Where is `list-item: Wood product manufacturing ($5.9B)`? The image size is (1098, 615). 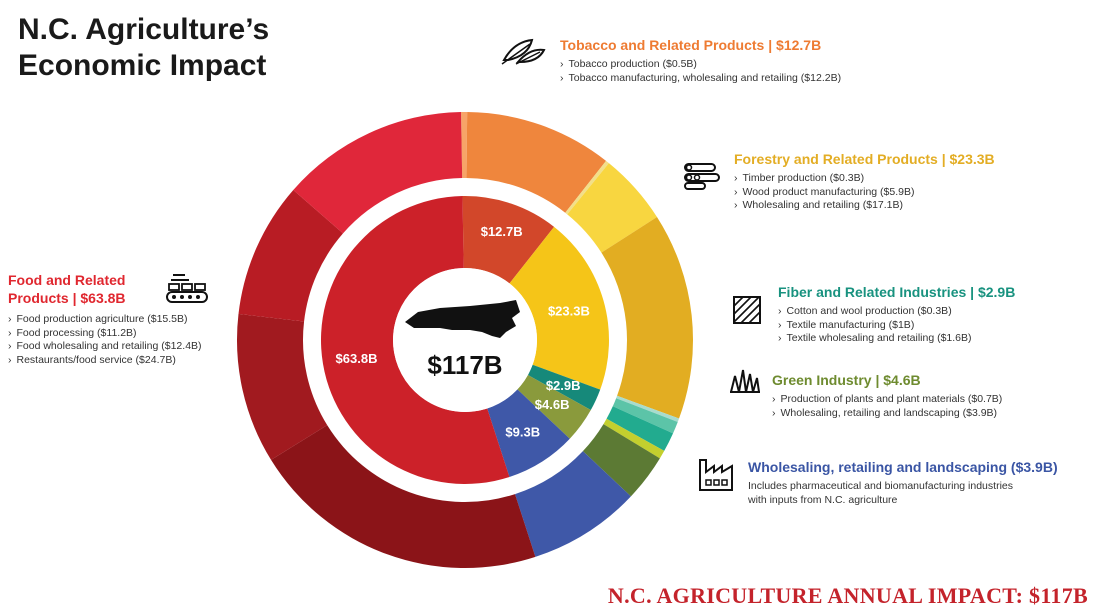
list-item: Wood product manufacturing ($5.9B) is located at coordinates (864, 193).